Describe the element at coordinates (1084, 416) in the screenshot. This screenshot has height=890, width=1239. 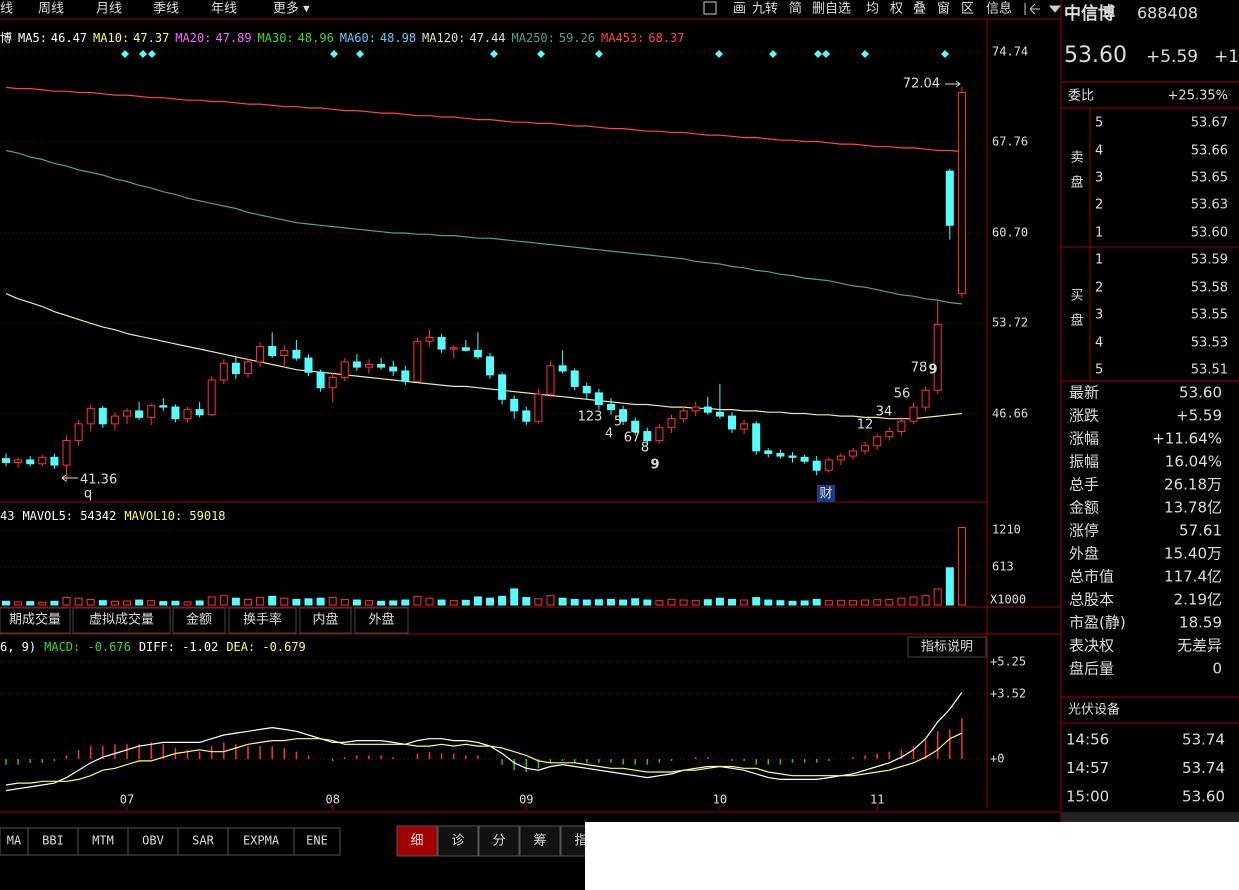
I see `stat-label: 涨跌` at that location.